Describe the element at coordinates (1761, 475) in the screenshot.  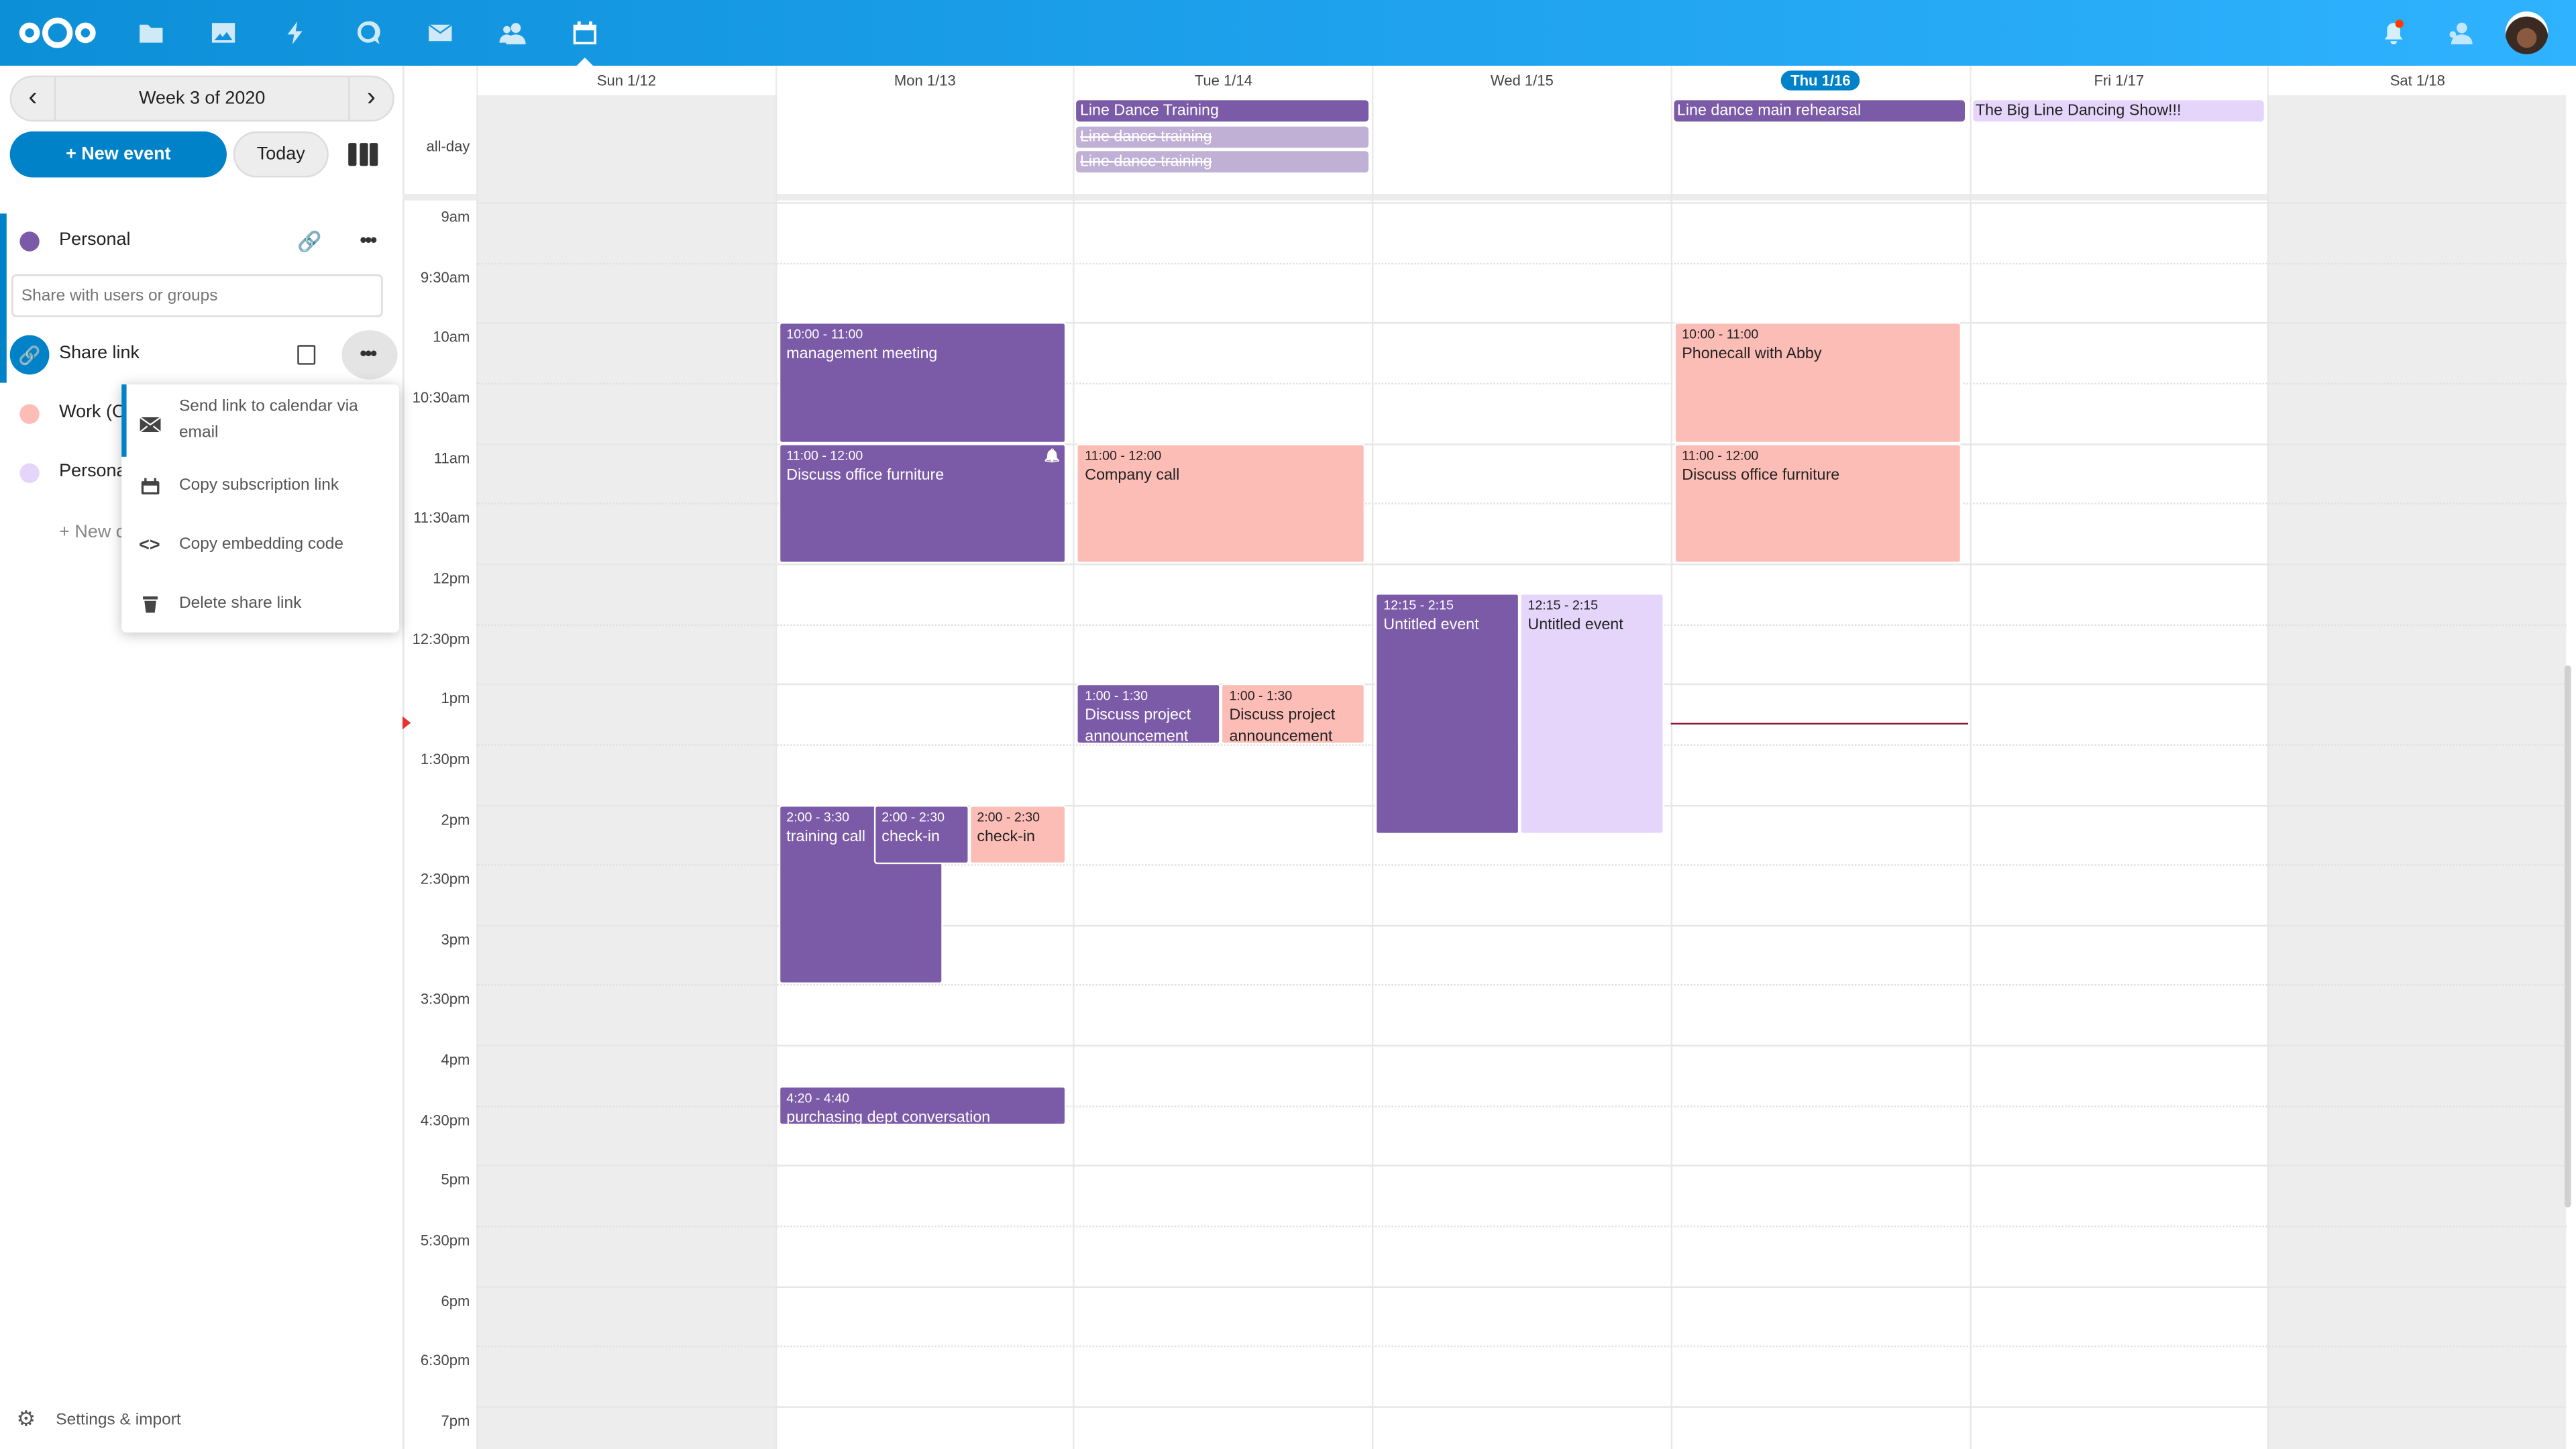
I see `event-title: Discuss office furniture` at that location.